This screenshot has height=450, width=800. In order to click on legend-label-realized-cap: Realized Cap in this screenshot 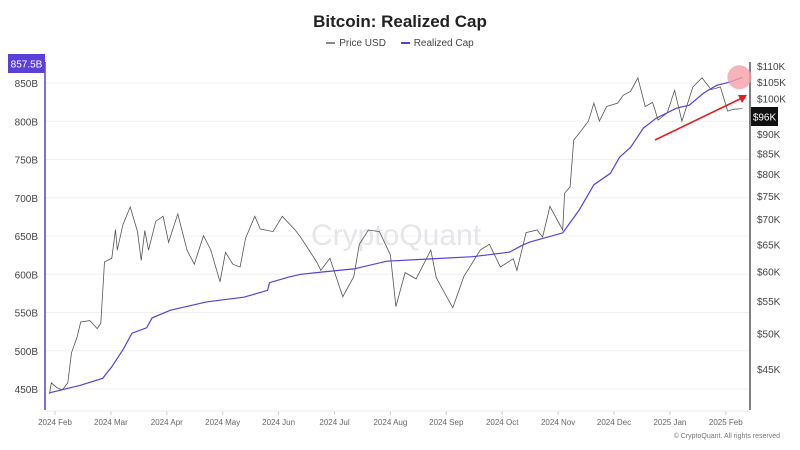, I will do `click(443, 43)`.